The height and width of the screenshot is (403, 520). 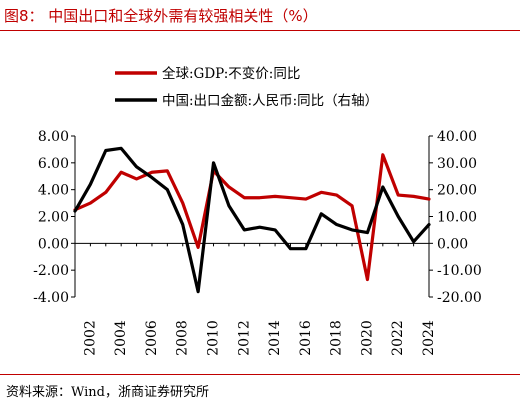 What do you see at coordinates (459, 298) in the screenshot?
I see `right-tick-label: -20.00` at bounding box center [459, 298].